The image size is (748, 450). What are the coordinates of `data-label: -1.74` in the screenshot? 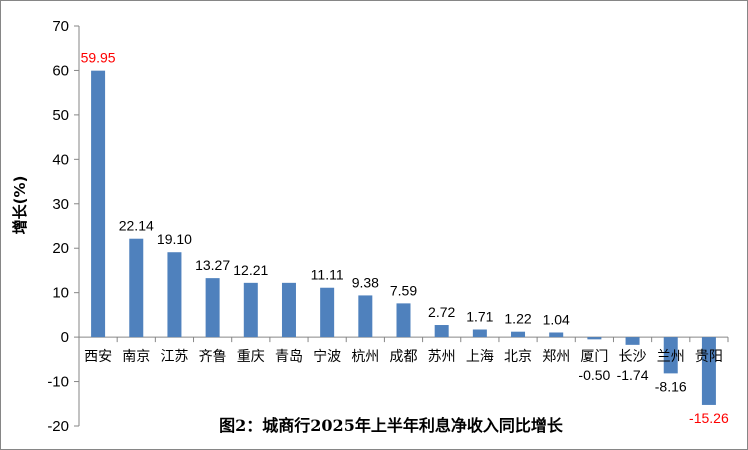 It's located at (633, 375).